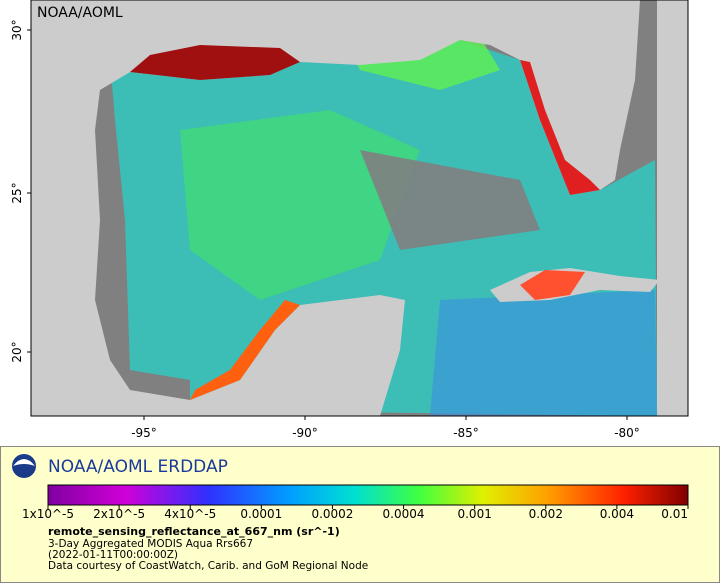  Describe the element at coordinates (17, 192) in the screenshot. I see `lat-label: 25°` at that location.